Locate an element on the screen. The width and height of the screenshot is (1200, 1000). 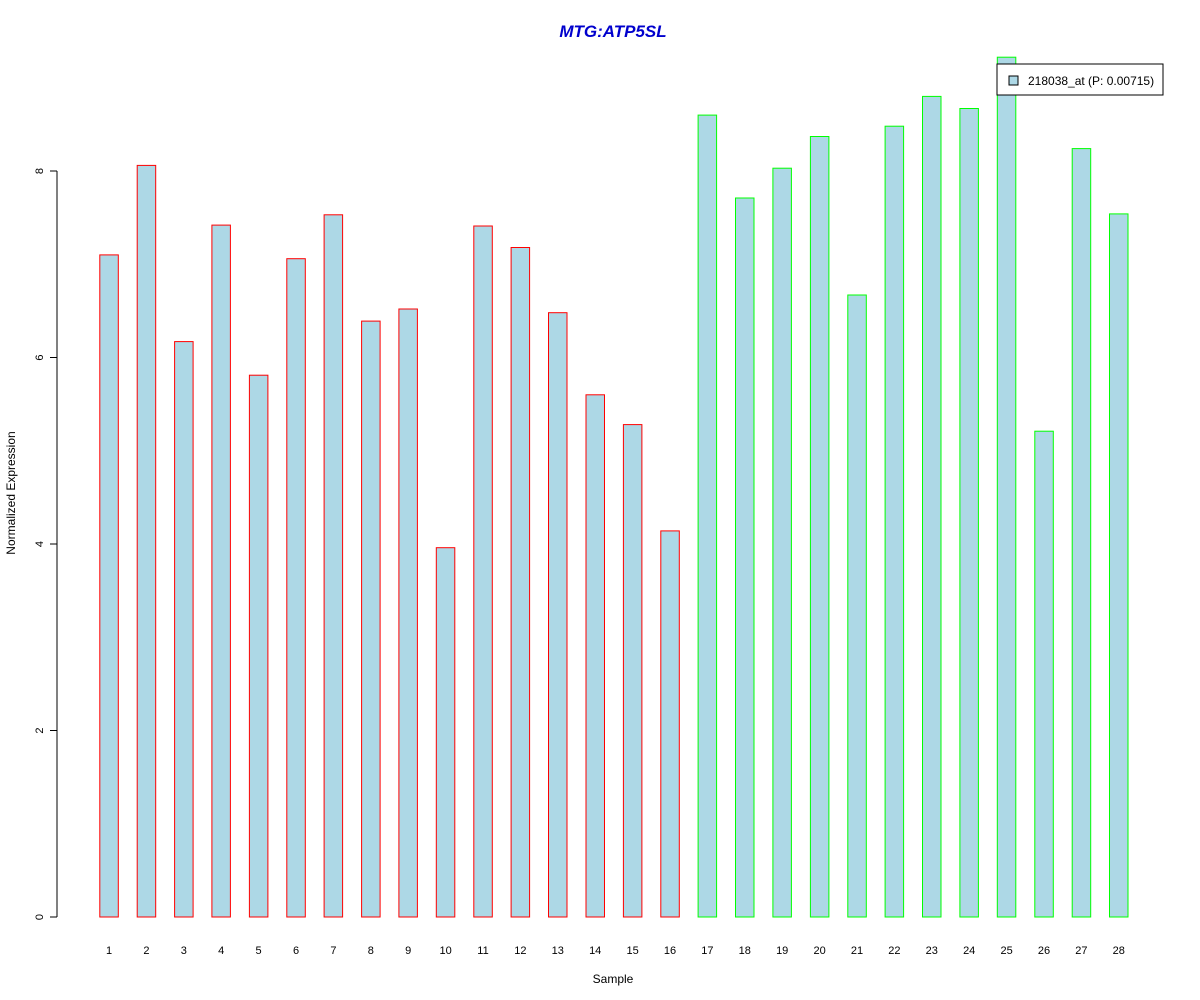
x-tick-label-8: 8 is located at coordinates (371, 951).